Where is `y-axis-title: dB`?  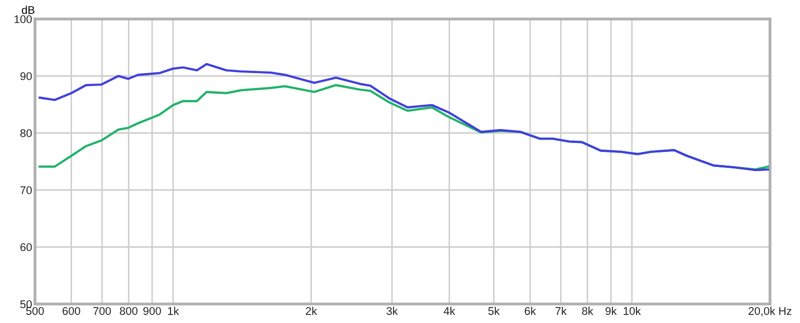
y-axis-title: dB is located at coordinates (28, 10).